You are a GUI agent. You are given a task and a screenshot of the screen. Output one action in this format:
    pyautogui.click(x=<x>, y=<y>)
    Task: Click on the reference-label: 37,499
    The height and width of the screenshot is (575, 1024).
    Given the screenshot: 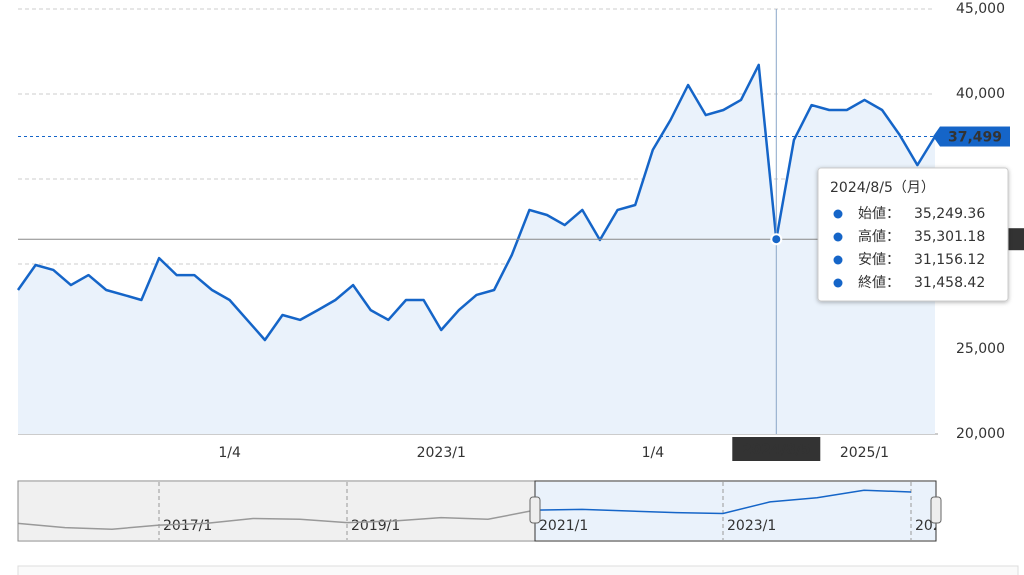 What is the action you would take?
    pyautogui.click(x=975, y=138)
    